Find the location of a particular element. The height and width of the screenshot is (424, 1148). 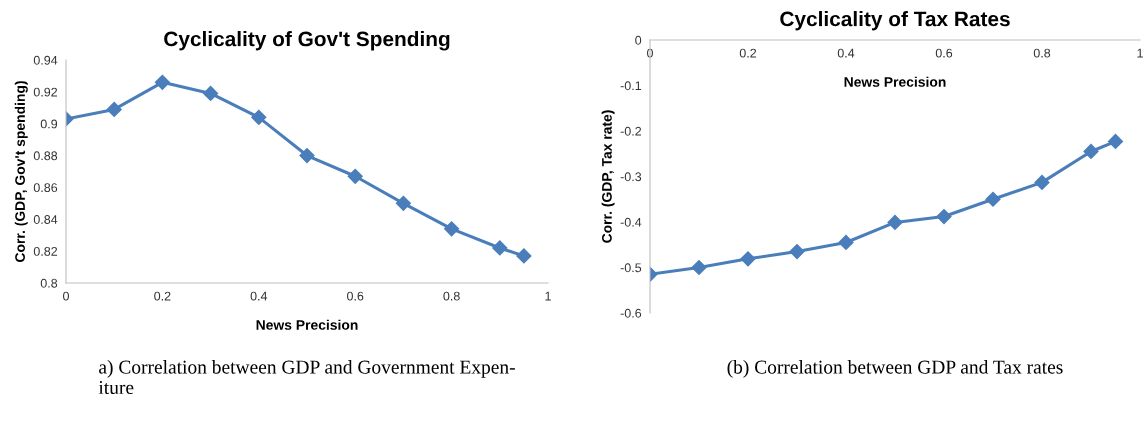

y-tick-label: -0.6 is located at coordinates (631, 313).